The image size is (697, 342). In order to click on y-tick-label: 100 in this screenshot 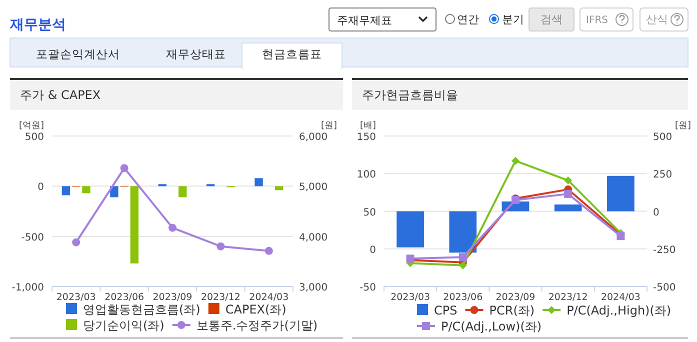, I will do `click(366, 175)`.